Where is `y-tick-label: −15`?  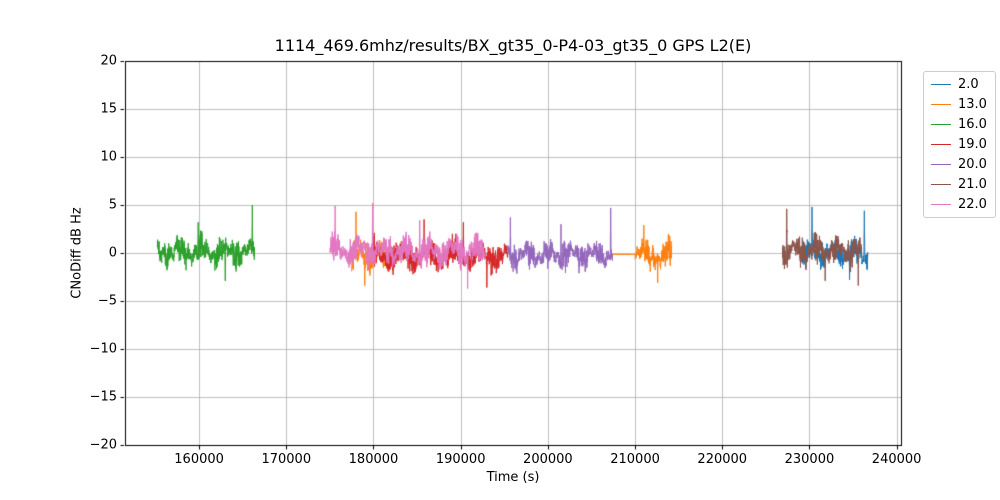 y-tick-label: −15 is located at coordinates (103, 397).